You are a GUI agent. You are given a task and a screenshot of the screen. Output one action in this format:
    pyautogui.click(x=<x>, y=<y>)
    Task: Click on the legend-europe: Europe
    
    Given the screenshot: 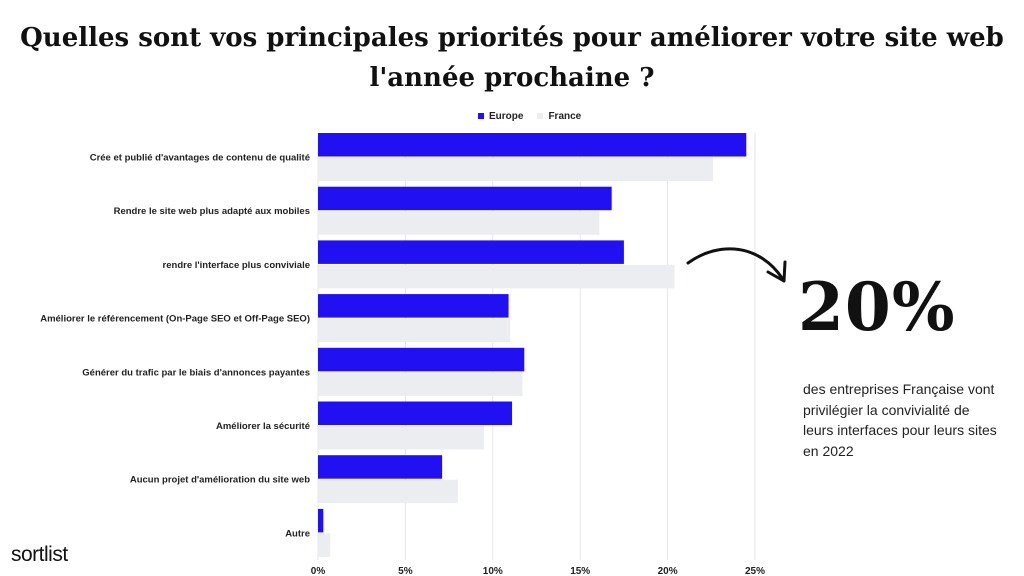 What is the action you would take?
    pyautogui.click(x=500, y=116)
    